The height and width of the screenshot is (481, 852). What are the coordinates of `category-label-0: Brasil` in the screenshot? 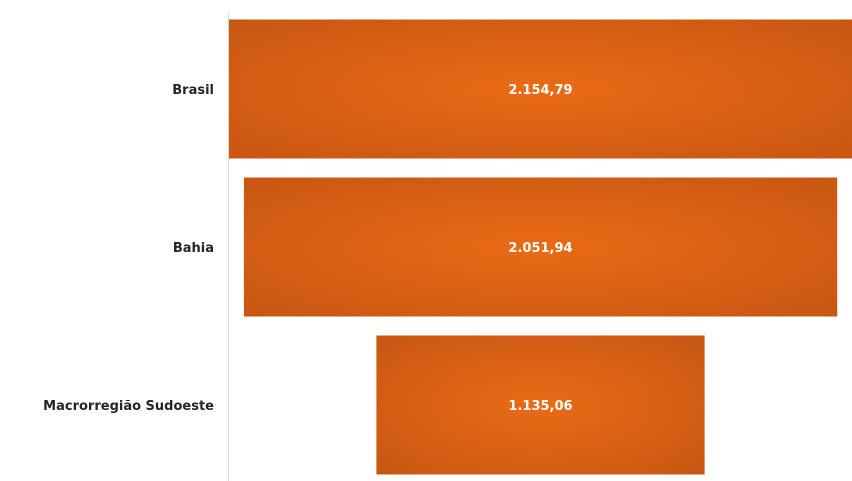 It's located at (193, 90).